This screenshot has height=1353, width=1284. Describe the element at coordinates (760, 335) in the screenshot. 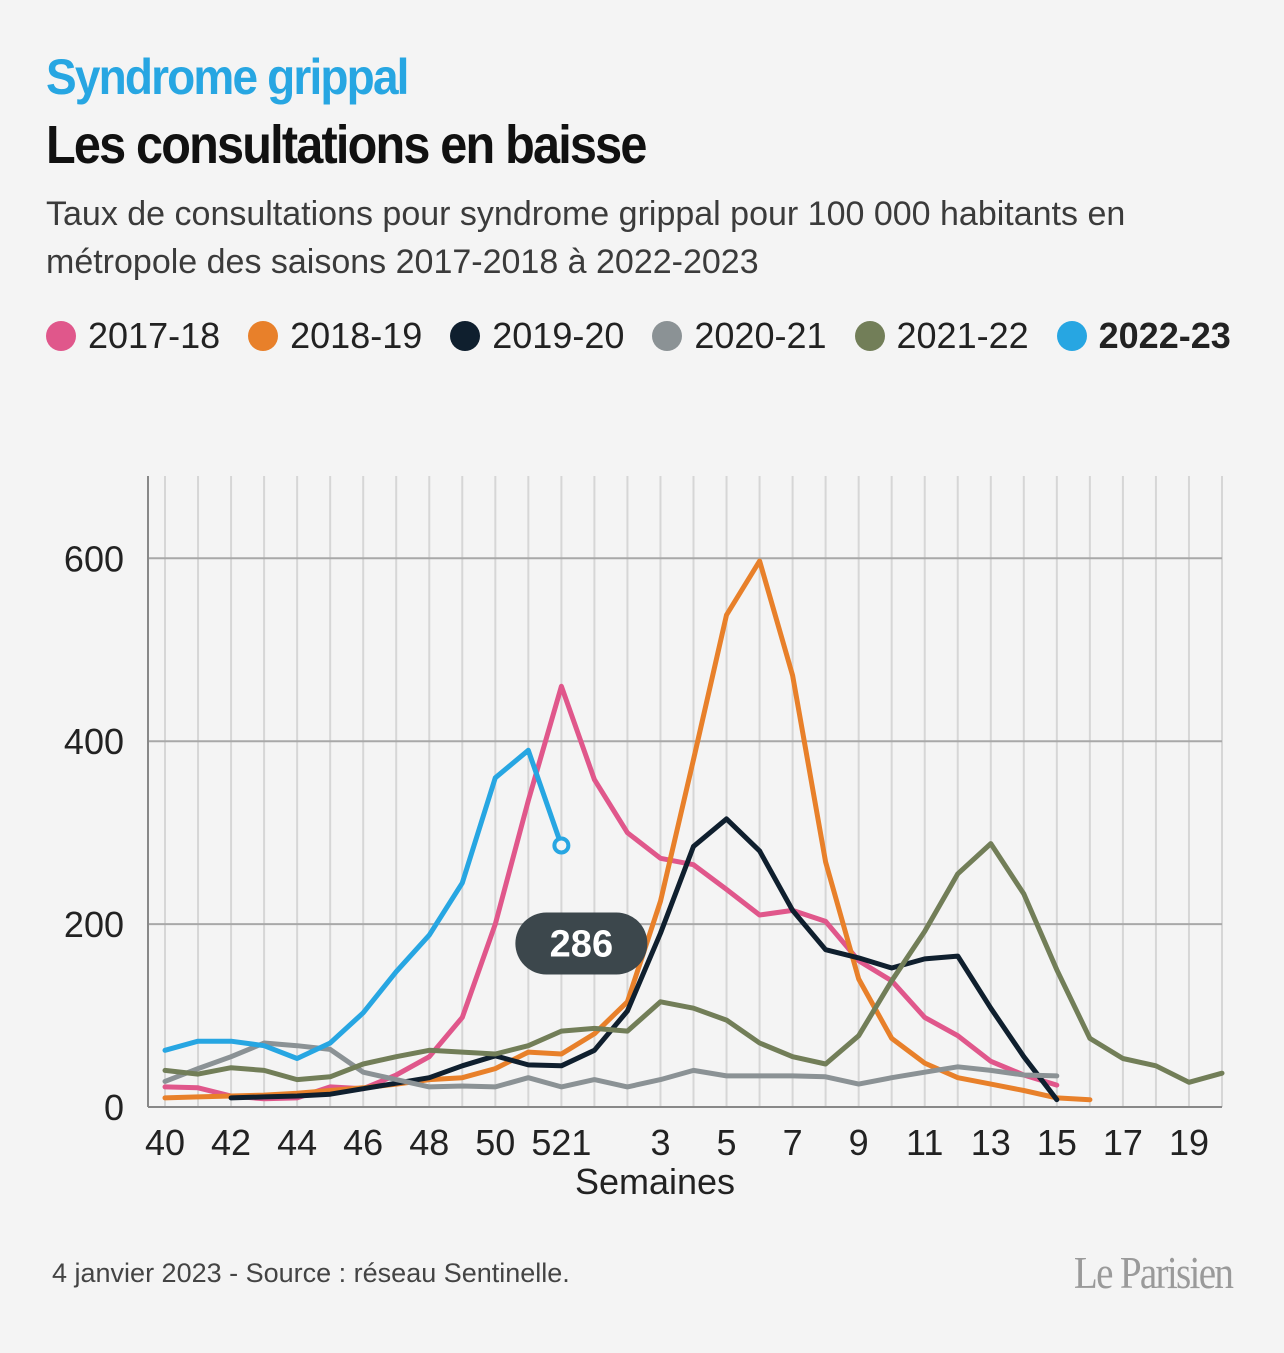

I see `legend-label-2020-21: 2020-21` at that location.